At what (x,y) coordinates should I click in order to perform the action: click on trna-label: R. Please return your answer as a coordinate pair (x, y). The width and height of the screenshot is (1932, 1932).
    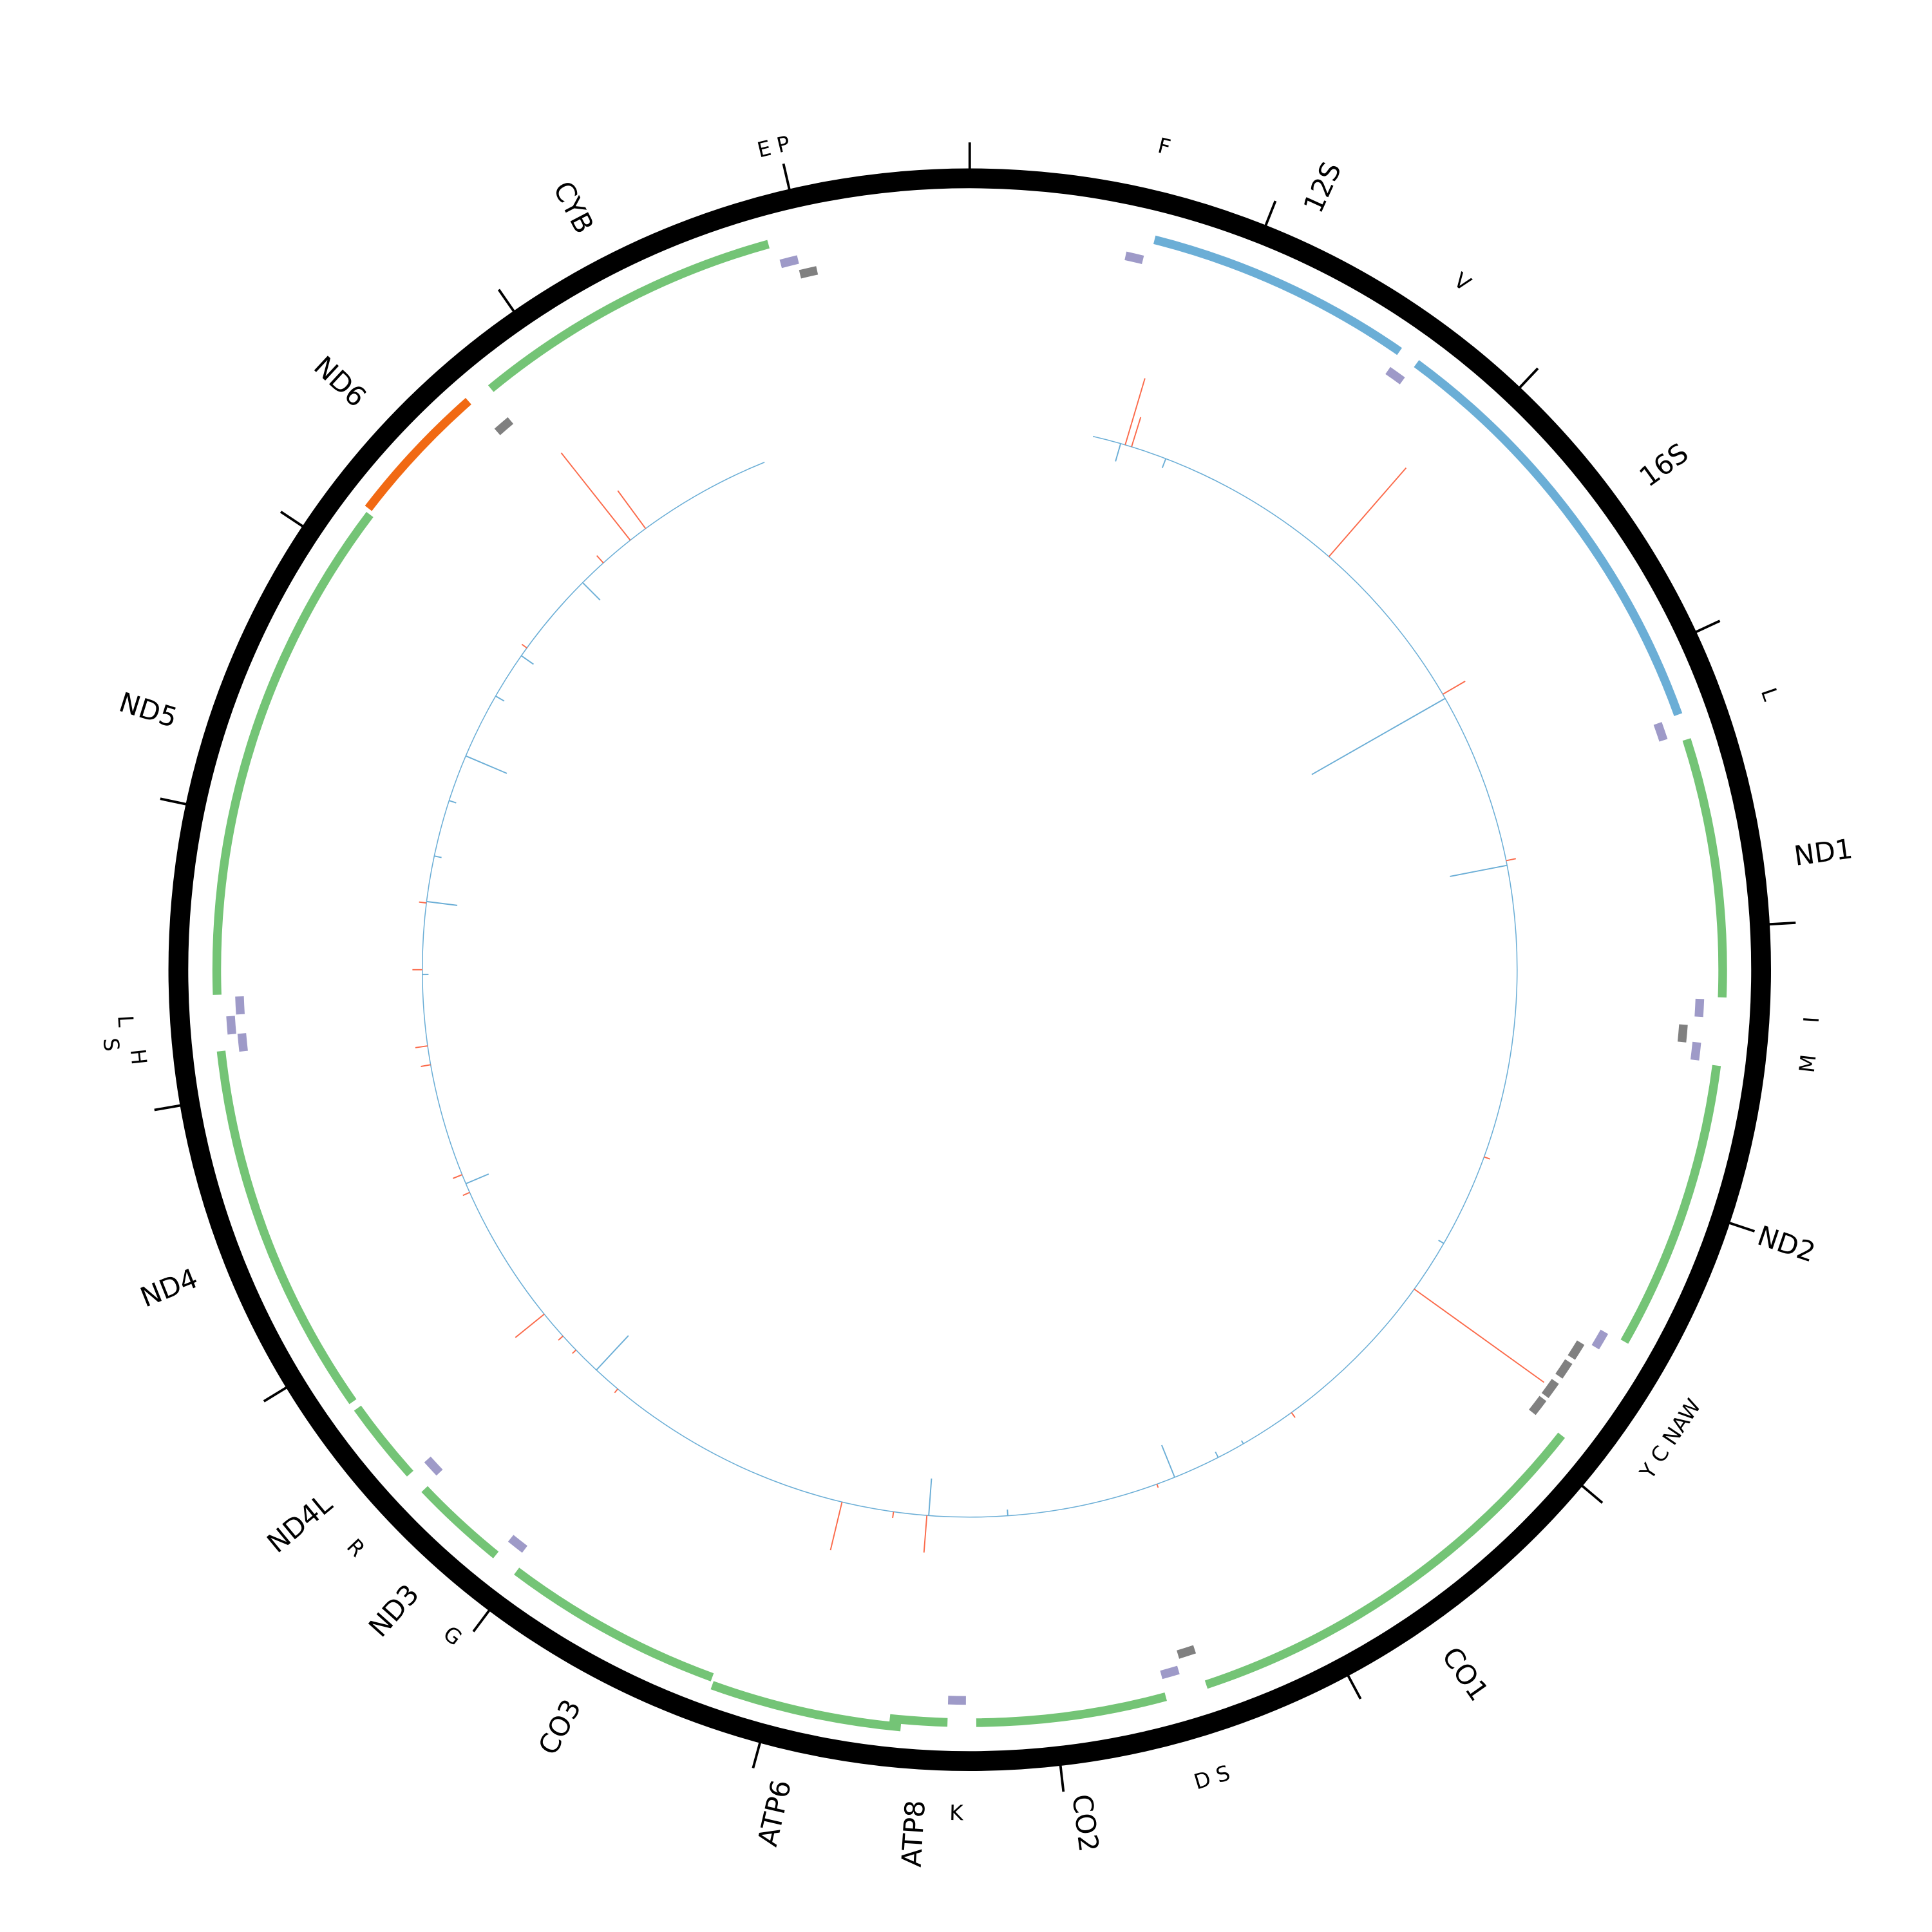
    Looking at the image, I should click on (356, 1548).